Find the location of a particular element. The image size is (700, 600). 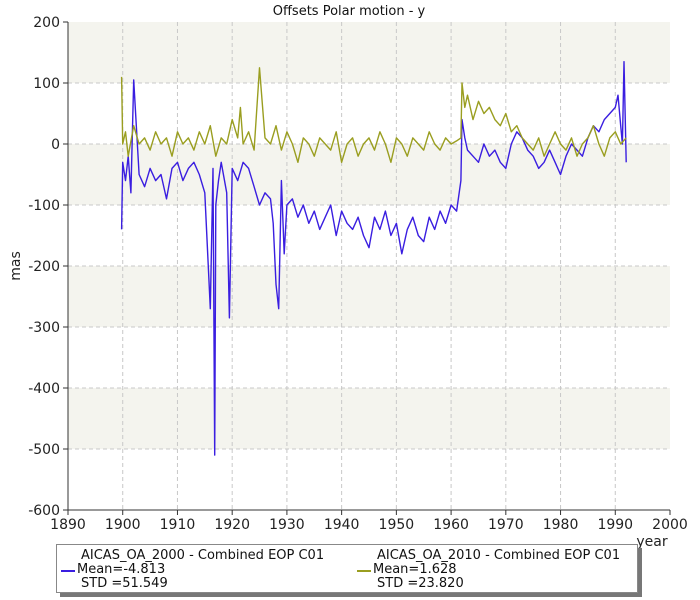

y-tick-label: -500 is located at coordinates (44, 450).